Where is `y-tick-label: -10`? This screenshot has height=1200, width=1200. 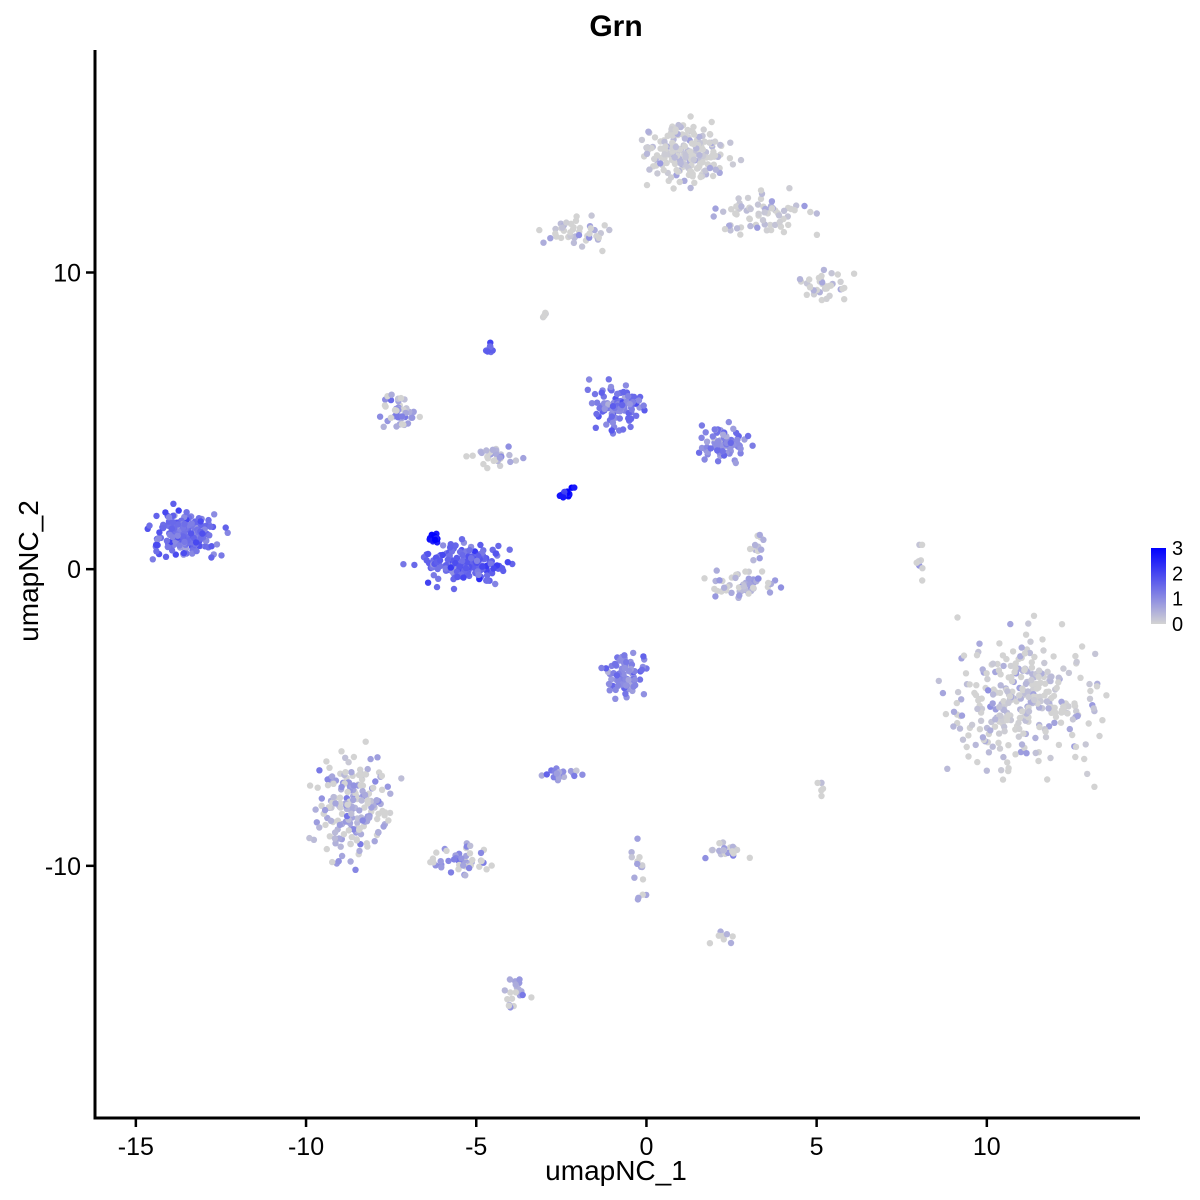
y-tick-label: -10 is located at coordinates (63, 867).